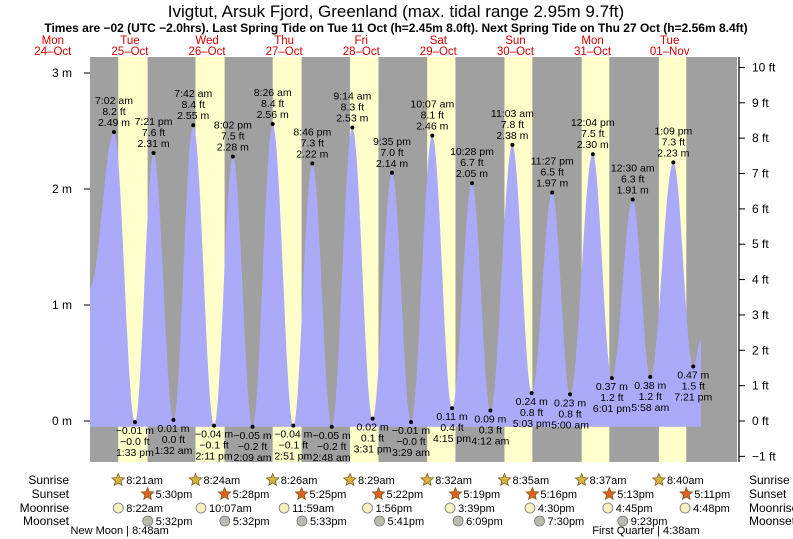  What do you see at coordinates (556, 509) in the screenshot?
I see `moonrise-time: 4:30pm` at bounding box center [556, 509].